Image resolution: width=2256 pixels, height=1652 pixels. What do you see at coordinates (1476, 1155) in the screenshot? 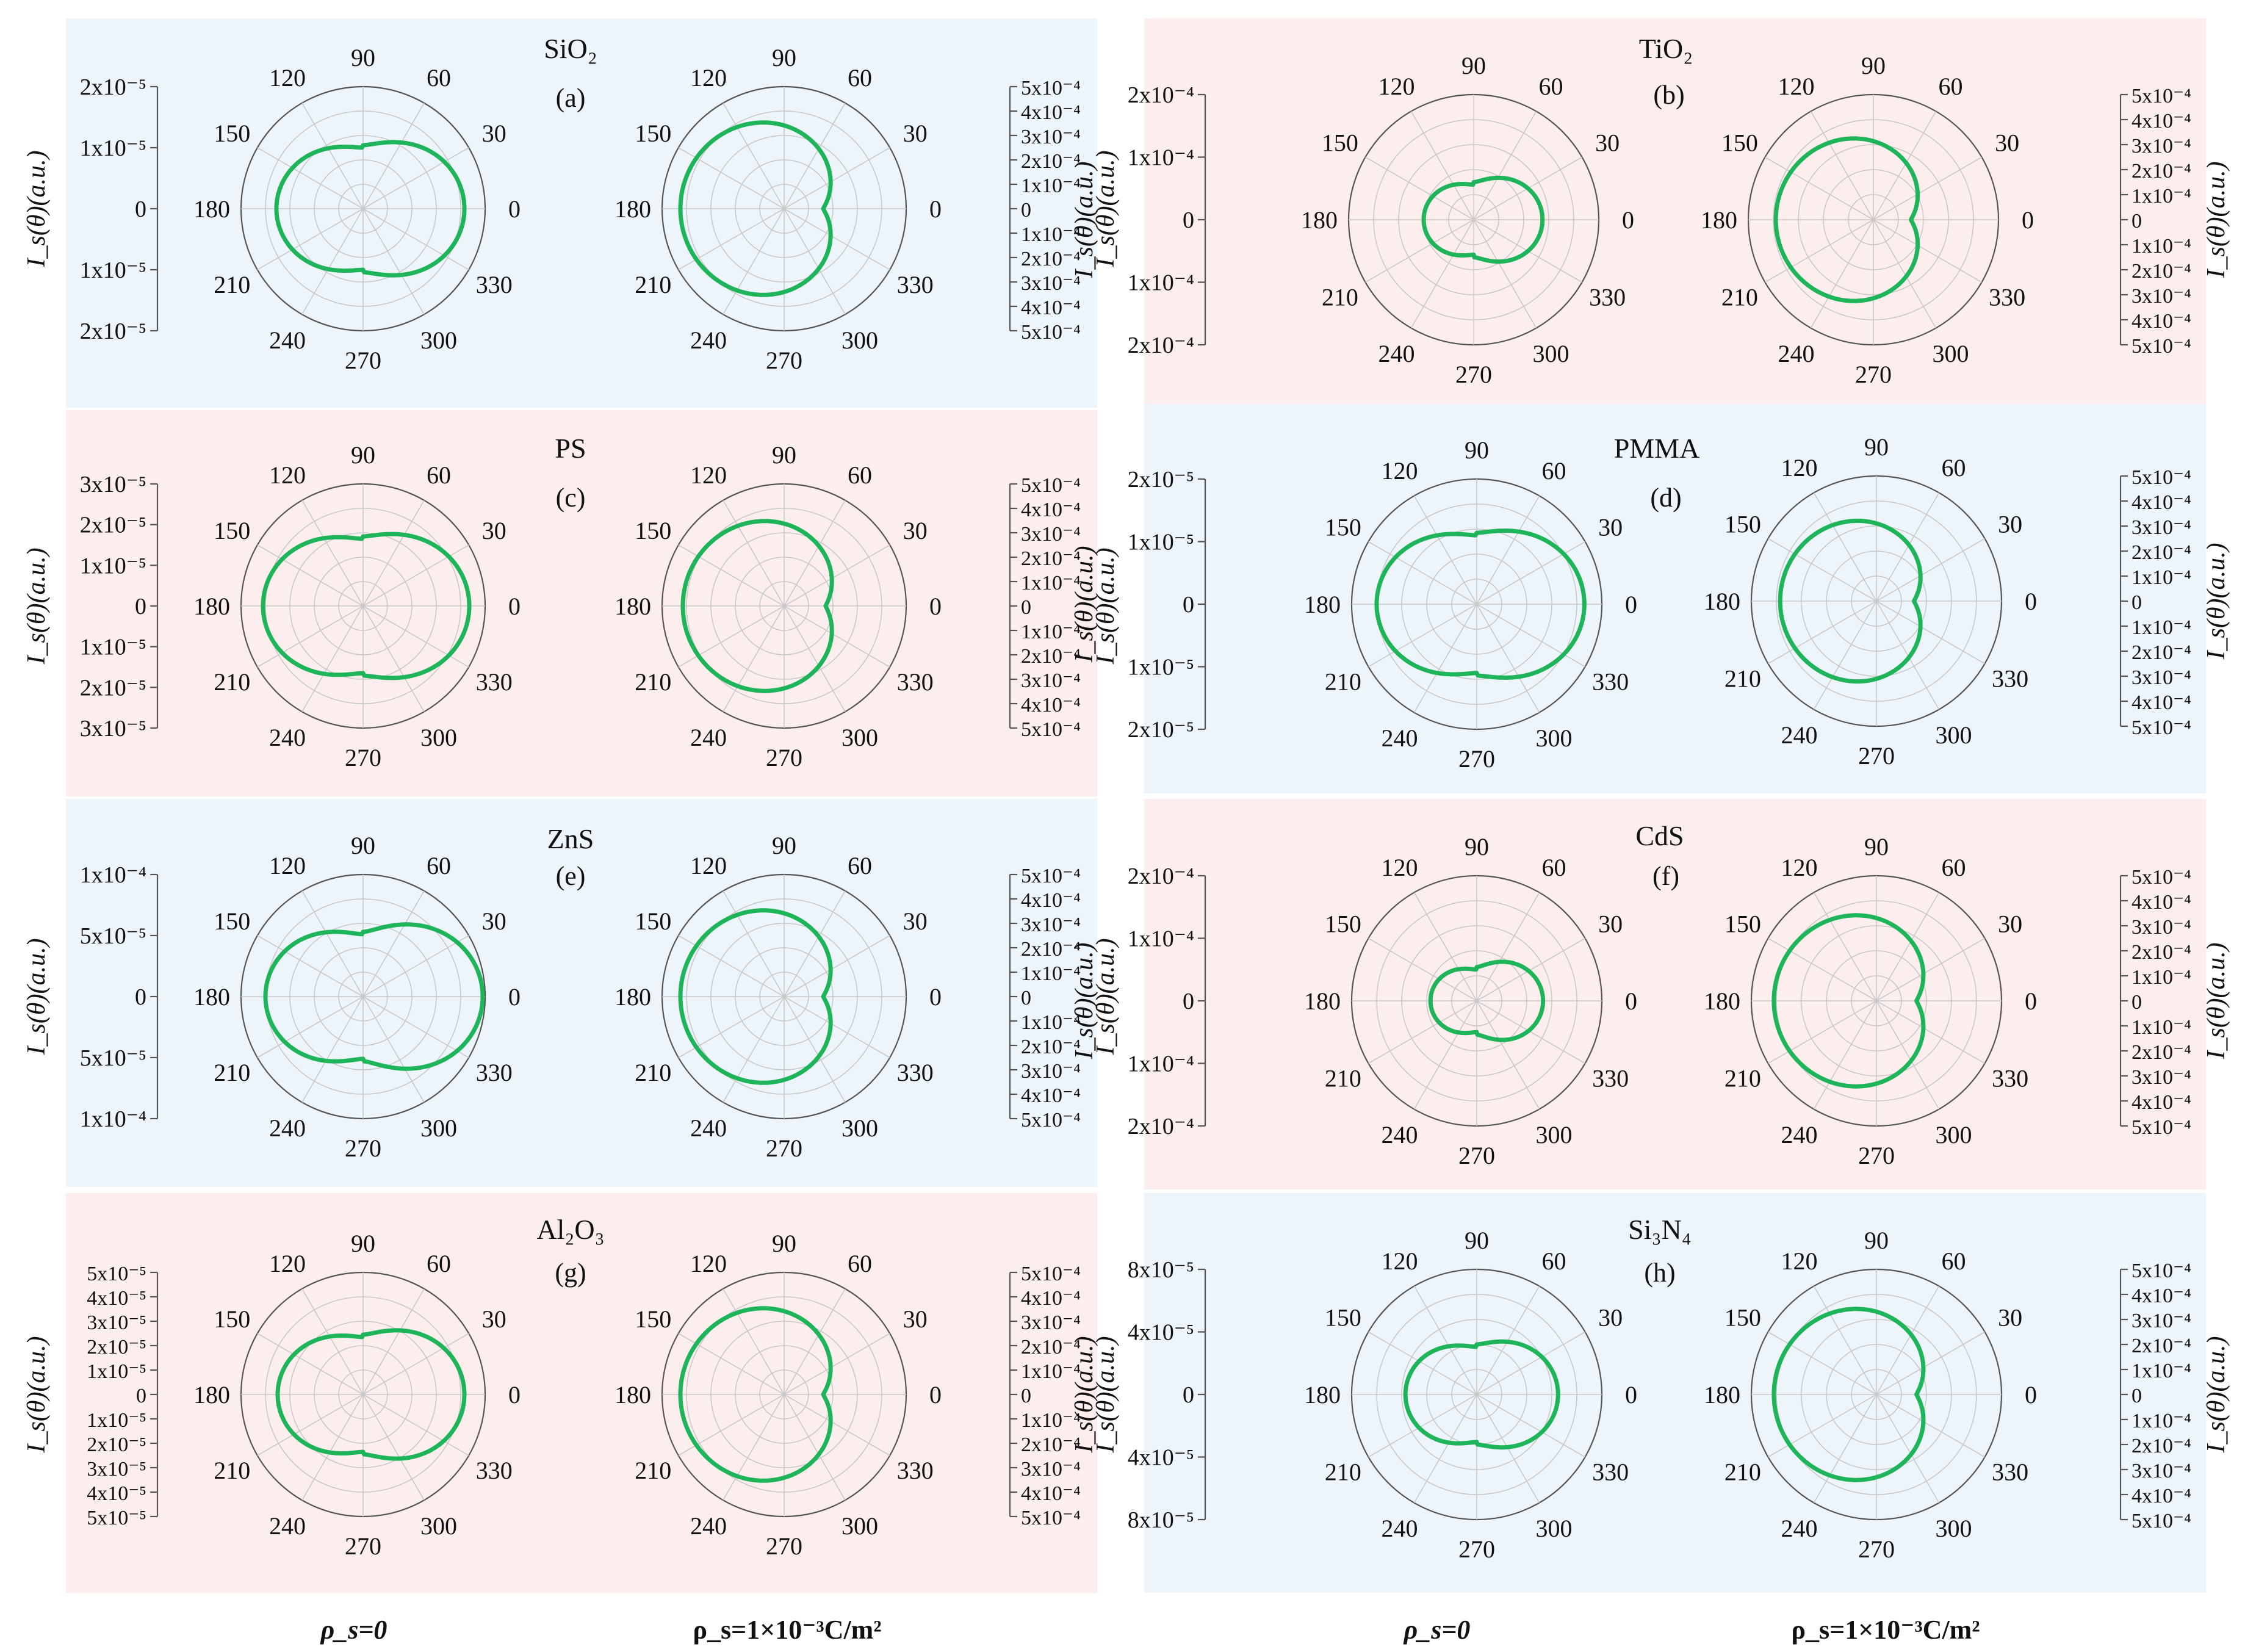
I see `panel-f-left-angle-label-270: 270` at bounding box center [1476, 1155].